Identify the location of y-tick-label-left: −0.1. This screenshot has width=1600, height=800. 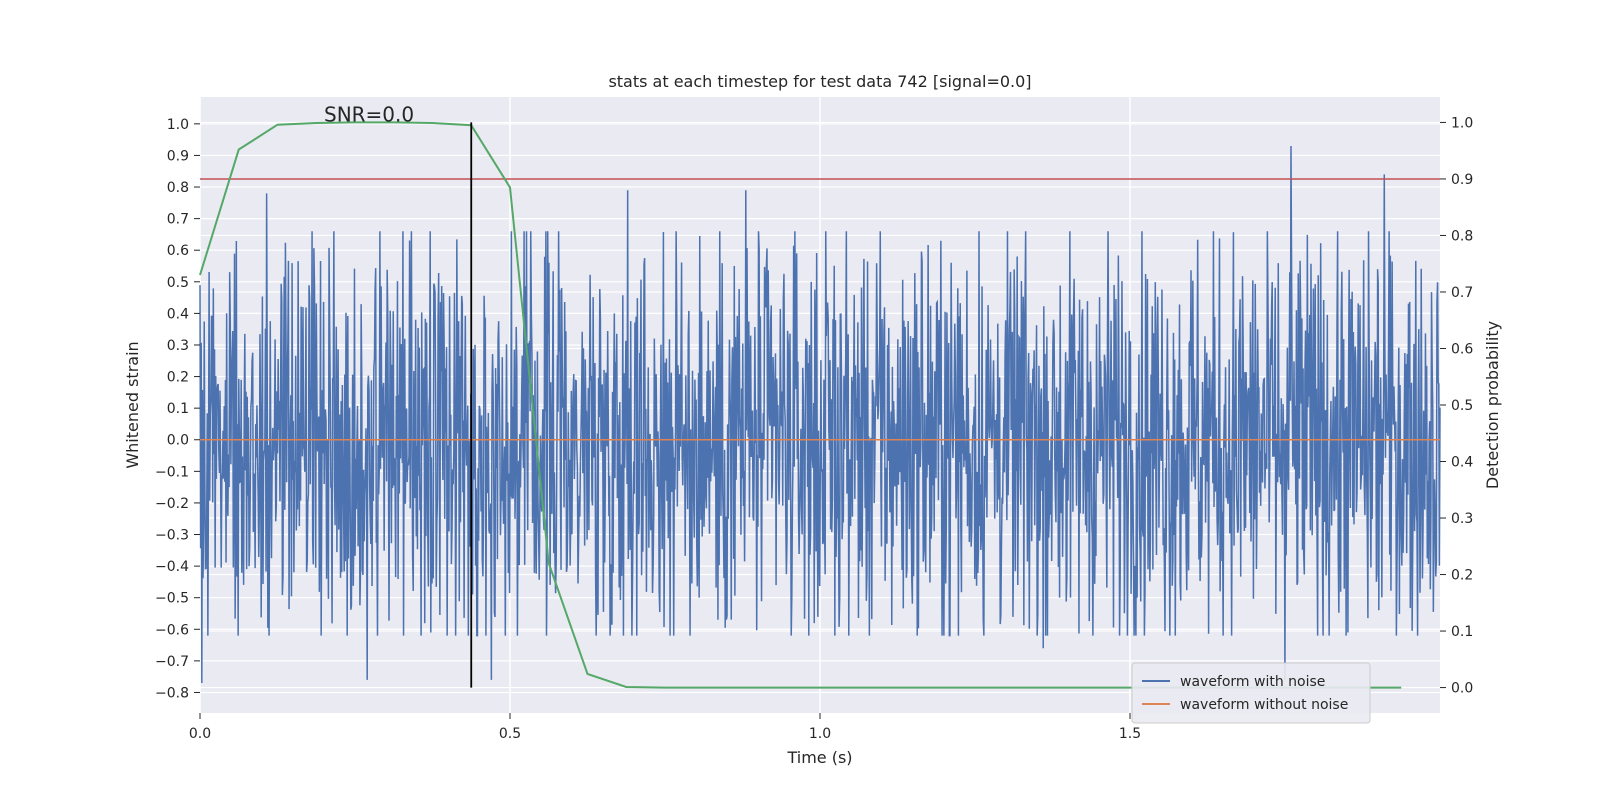
(172, 472).